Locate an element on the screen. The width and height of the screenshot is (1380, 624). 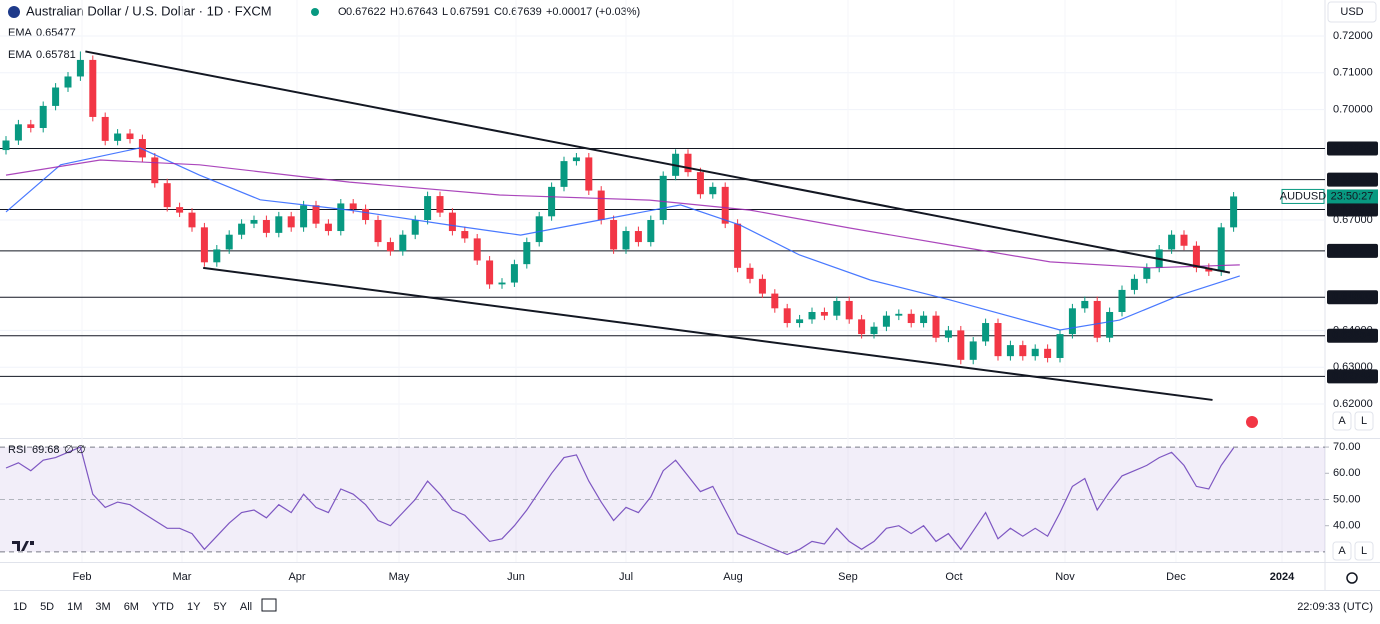
calendar-icon is located at coordinates (269, 605).